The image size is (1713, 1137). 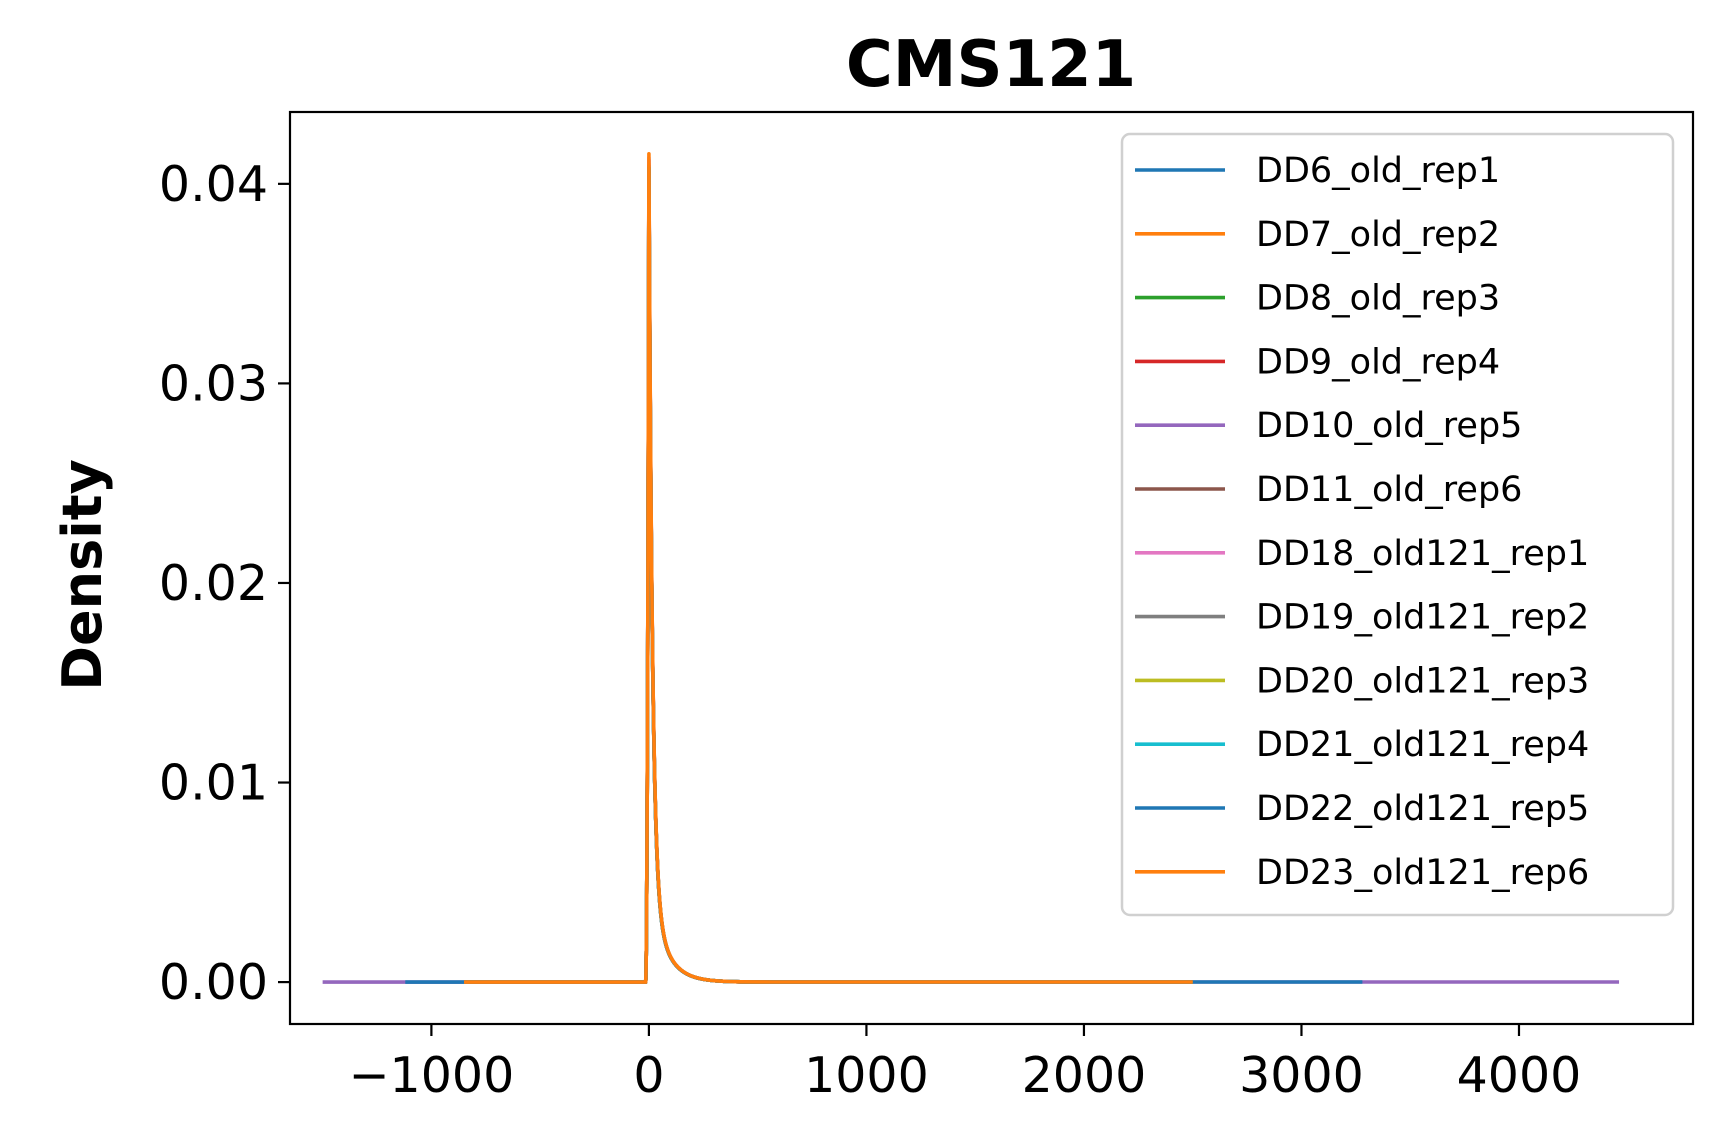 What do you see at coordinates (1389, 426) in the screenshot?
I see `legend-label: DD10_old_rep5` at bounding box center [1389, 426].